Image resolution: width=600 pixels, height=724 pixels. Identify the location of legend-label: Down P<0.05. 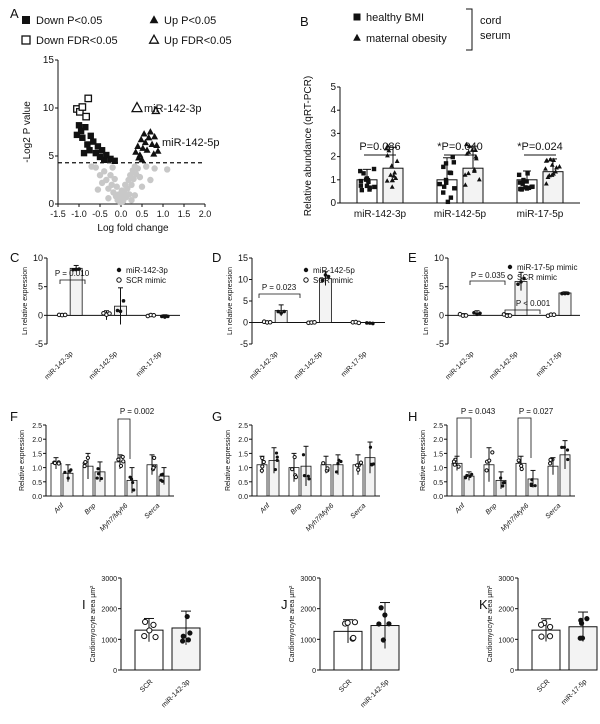
(69, 21).